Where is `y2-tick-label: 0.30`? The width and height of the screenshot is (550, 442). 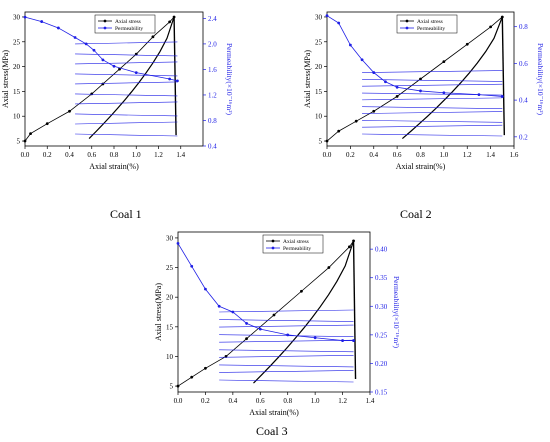
y2-tick-label: 0.30 is located at coordinates (381, 307).